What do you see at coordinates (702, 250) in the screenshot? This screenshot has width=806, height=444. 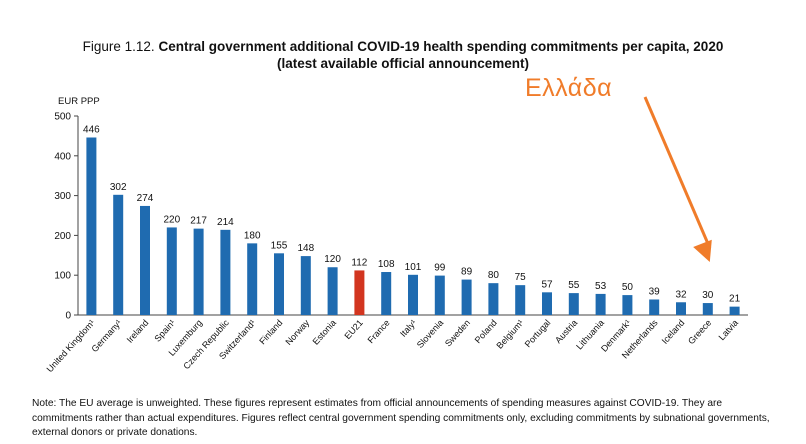 I see `annotation-arrow-head` at bounding box center [702, 250].